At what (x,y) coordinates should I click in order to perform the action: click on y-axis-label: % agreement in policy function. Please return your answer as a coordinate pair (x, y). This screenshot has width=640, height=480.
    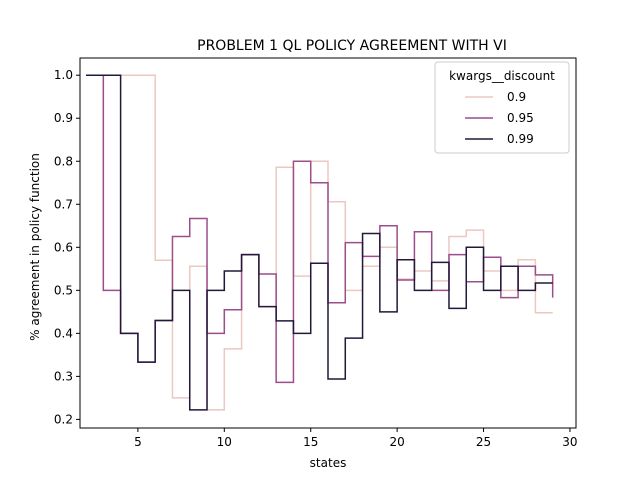
    Looking at the image, I should click on (35, 247).